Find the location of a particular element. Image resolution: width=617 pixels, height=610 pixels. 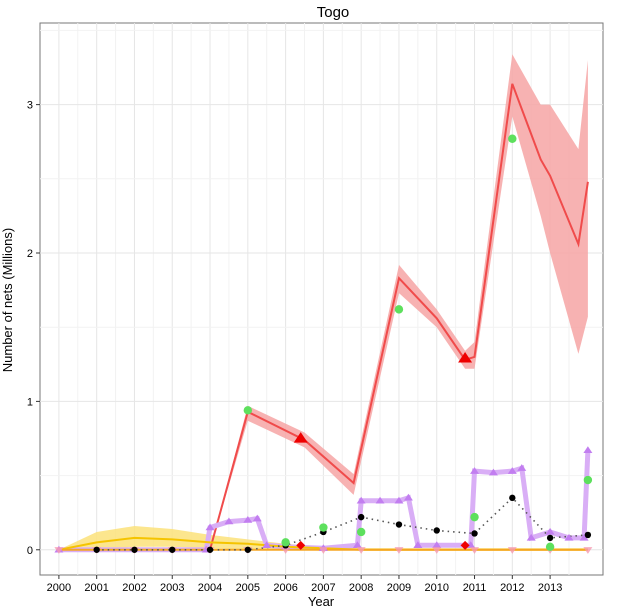

y-tick-label: 2 is located at coordinates (30, 254).